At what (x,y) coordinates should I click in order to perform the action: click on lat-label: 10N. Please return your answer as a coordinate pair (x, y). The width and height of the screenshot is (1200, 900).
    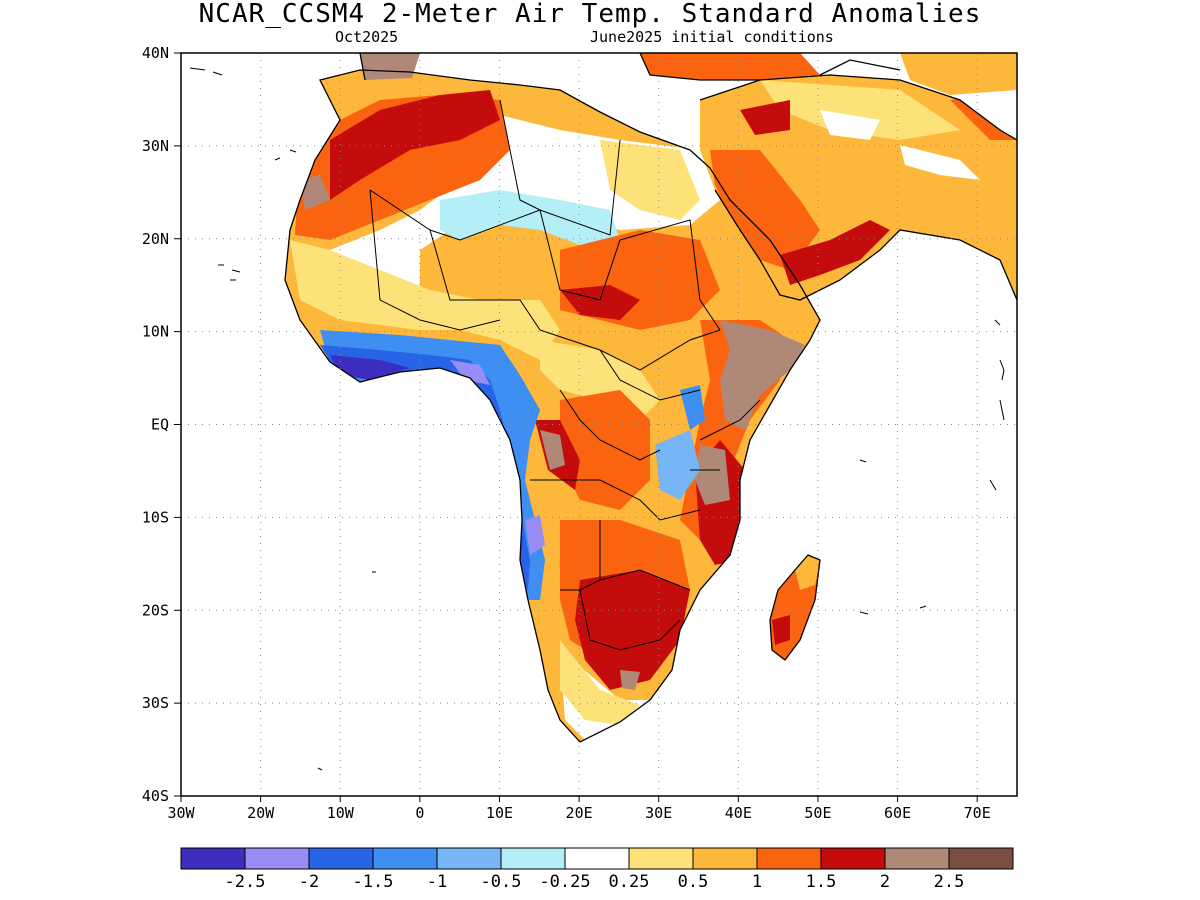
    Looking at the image, I should click on (155, 332).